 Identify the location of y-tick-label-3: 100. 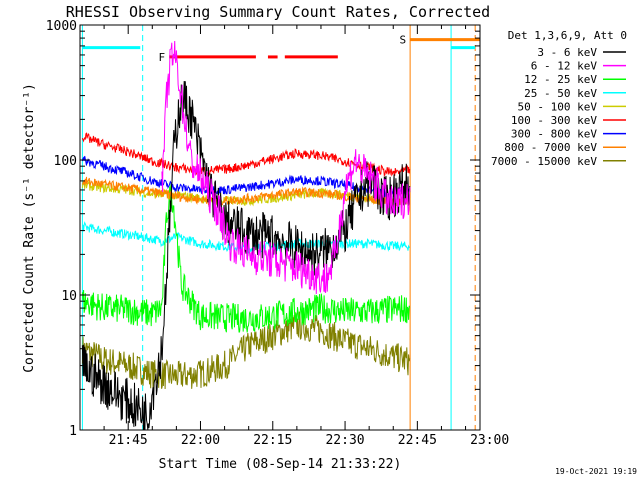
(65, 161).